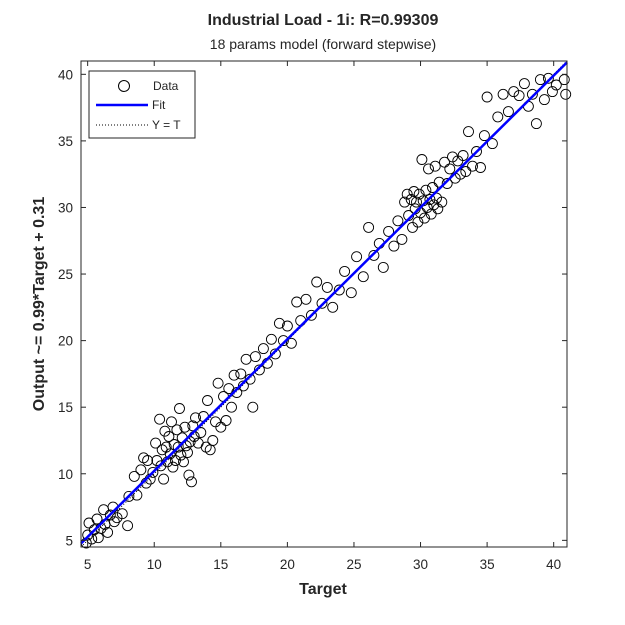 Image resolution: width=625 pixels, height=625 pixels. I want to click on y-tick-label: 35, so click(65, 141).